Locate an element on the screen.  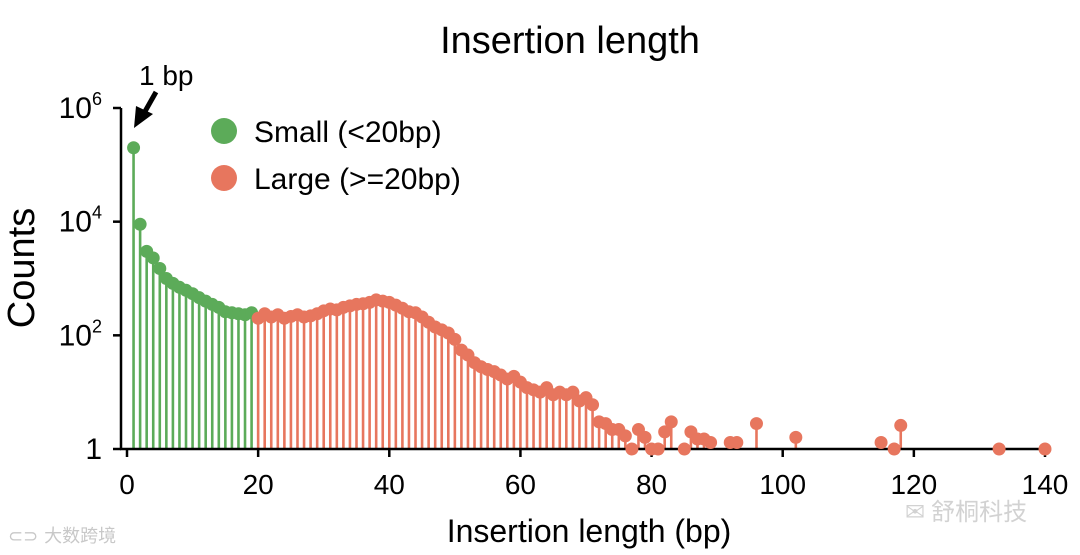
point-s1-x115 is located at coordinates (881, 443).